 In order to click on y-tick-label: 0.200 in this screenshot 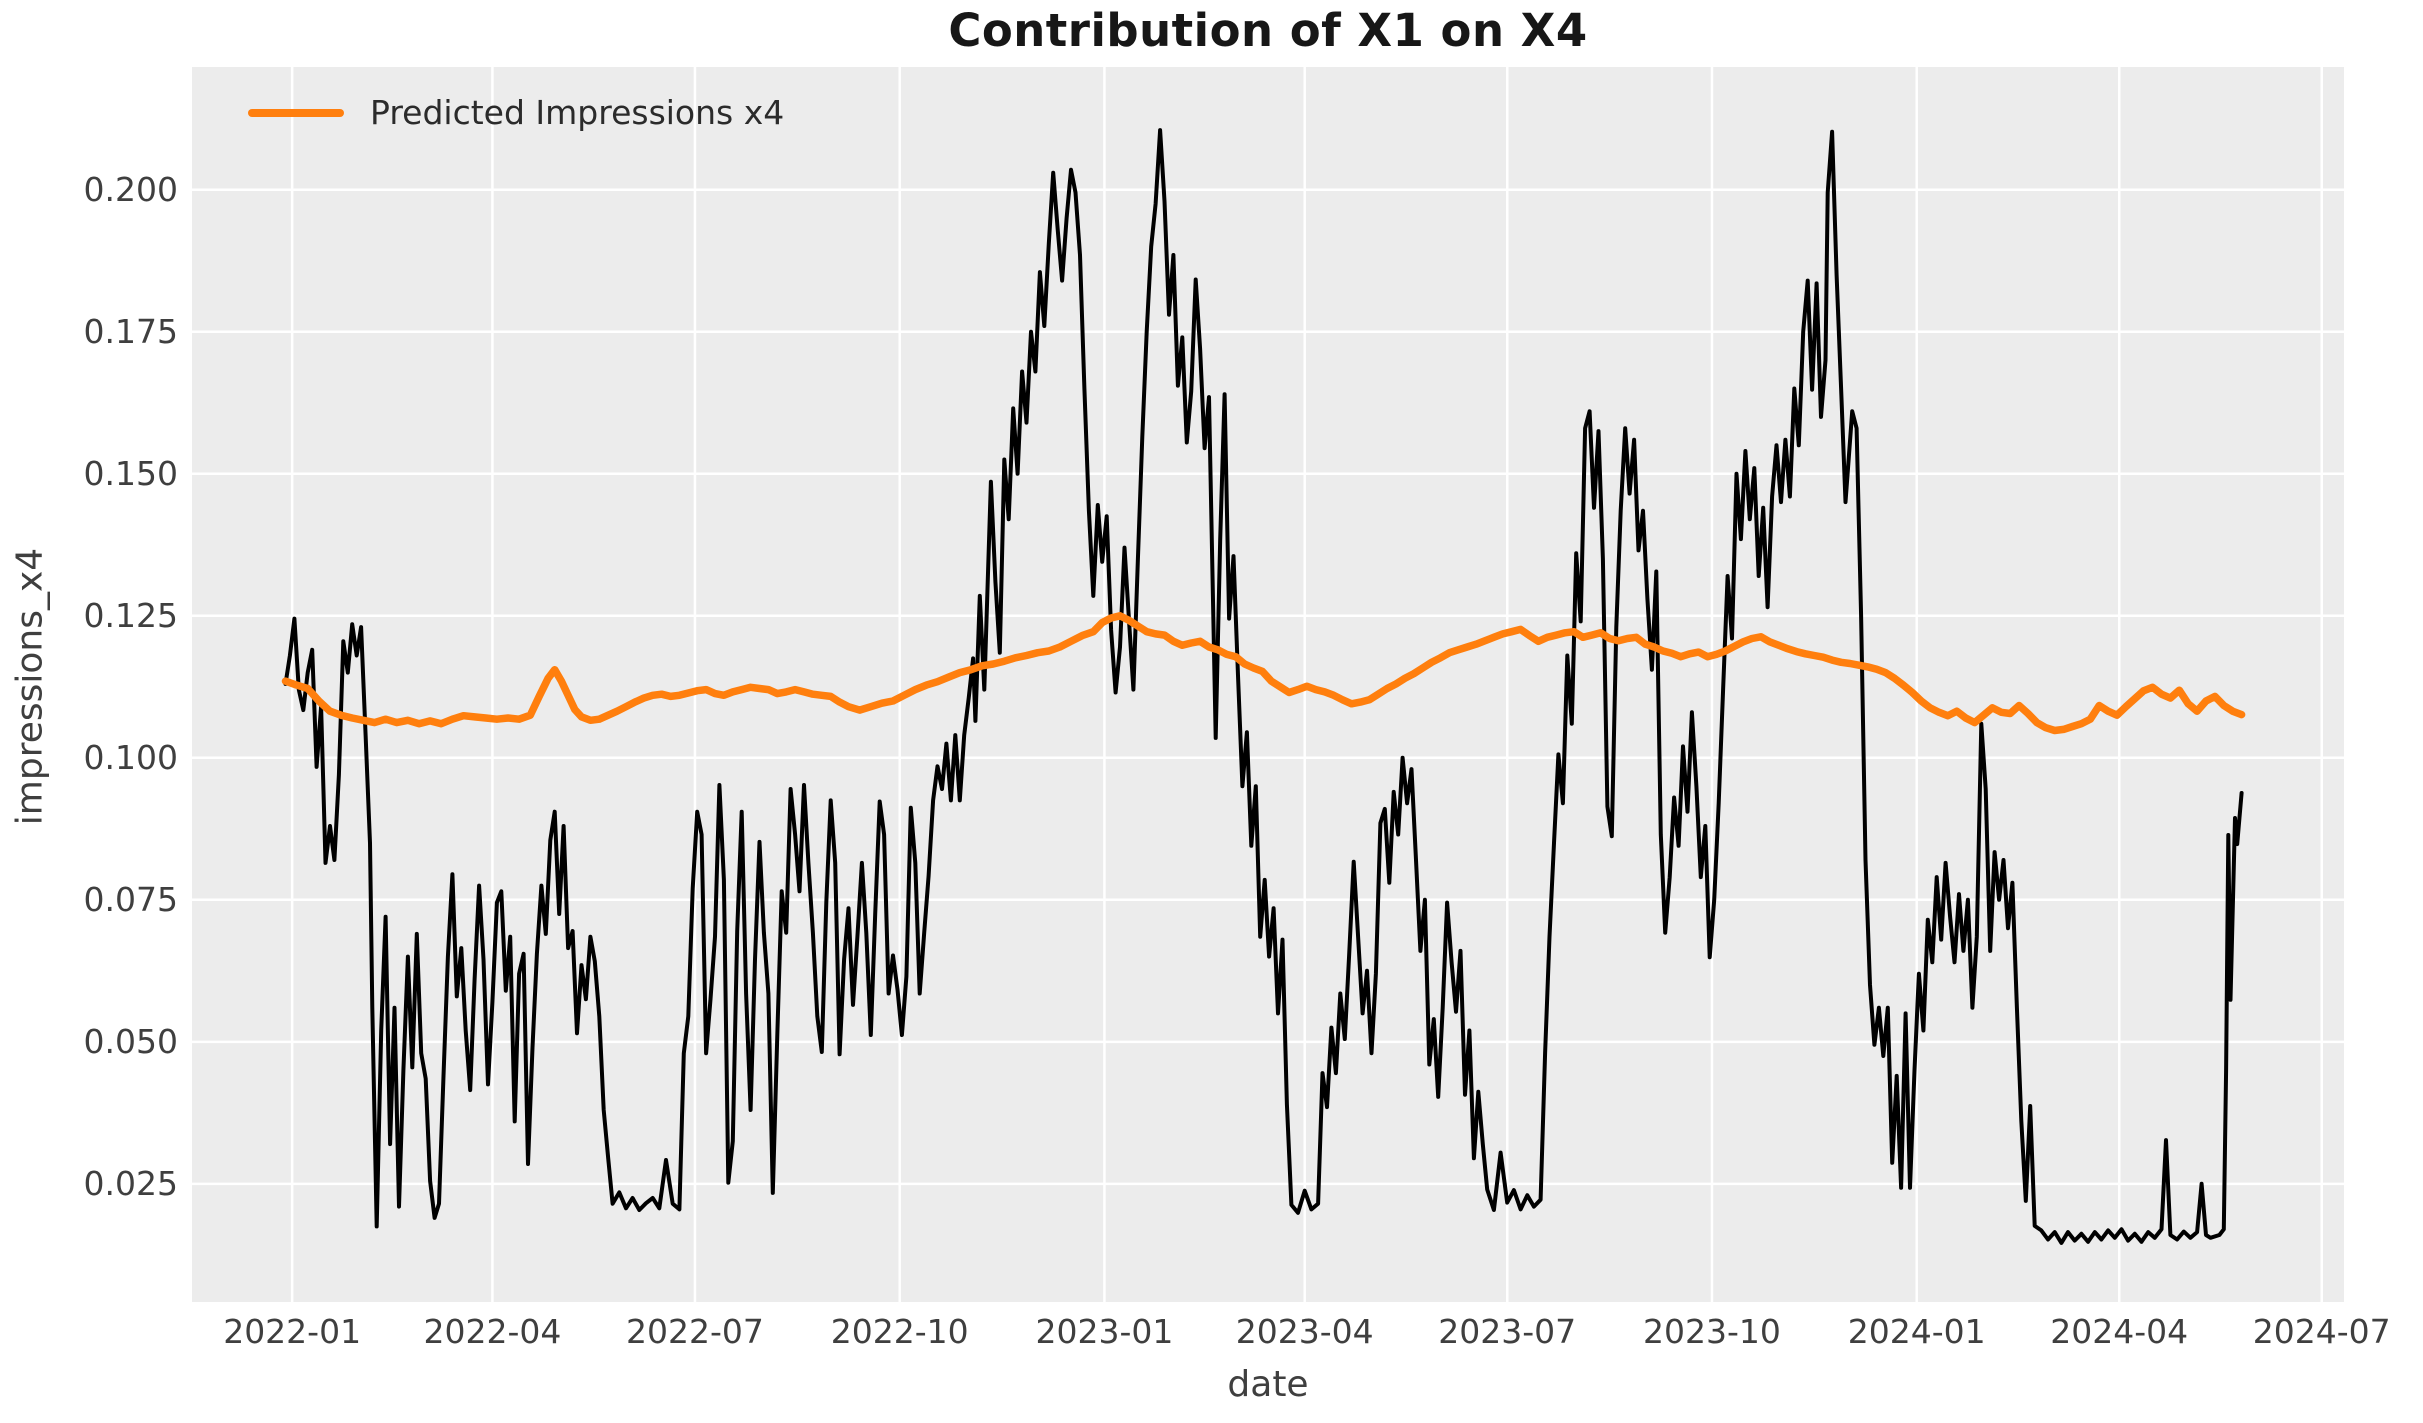, I will do `click(130, 189)`.